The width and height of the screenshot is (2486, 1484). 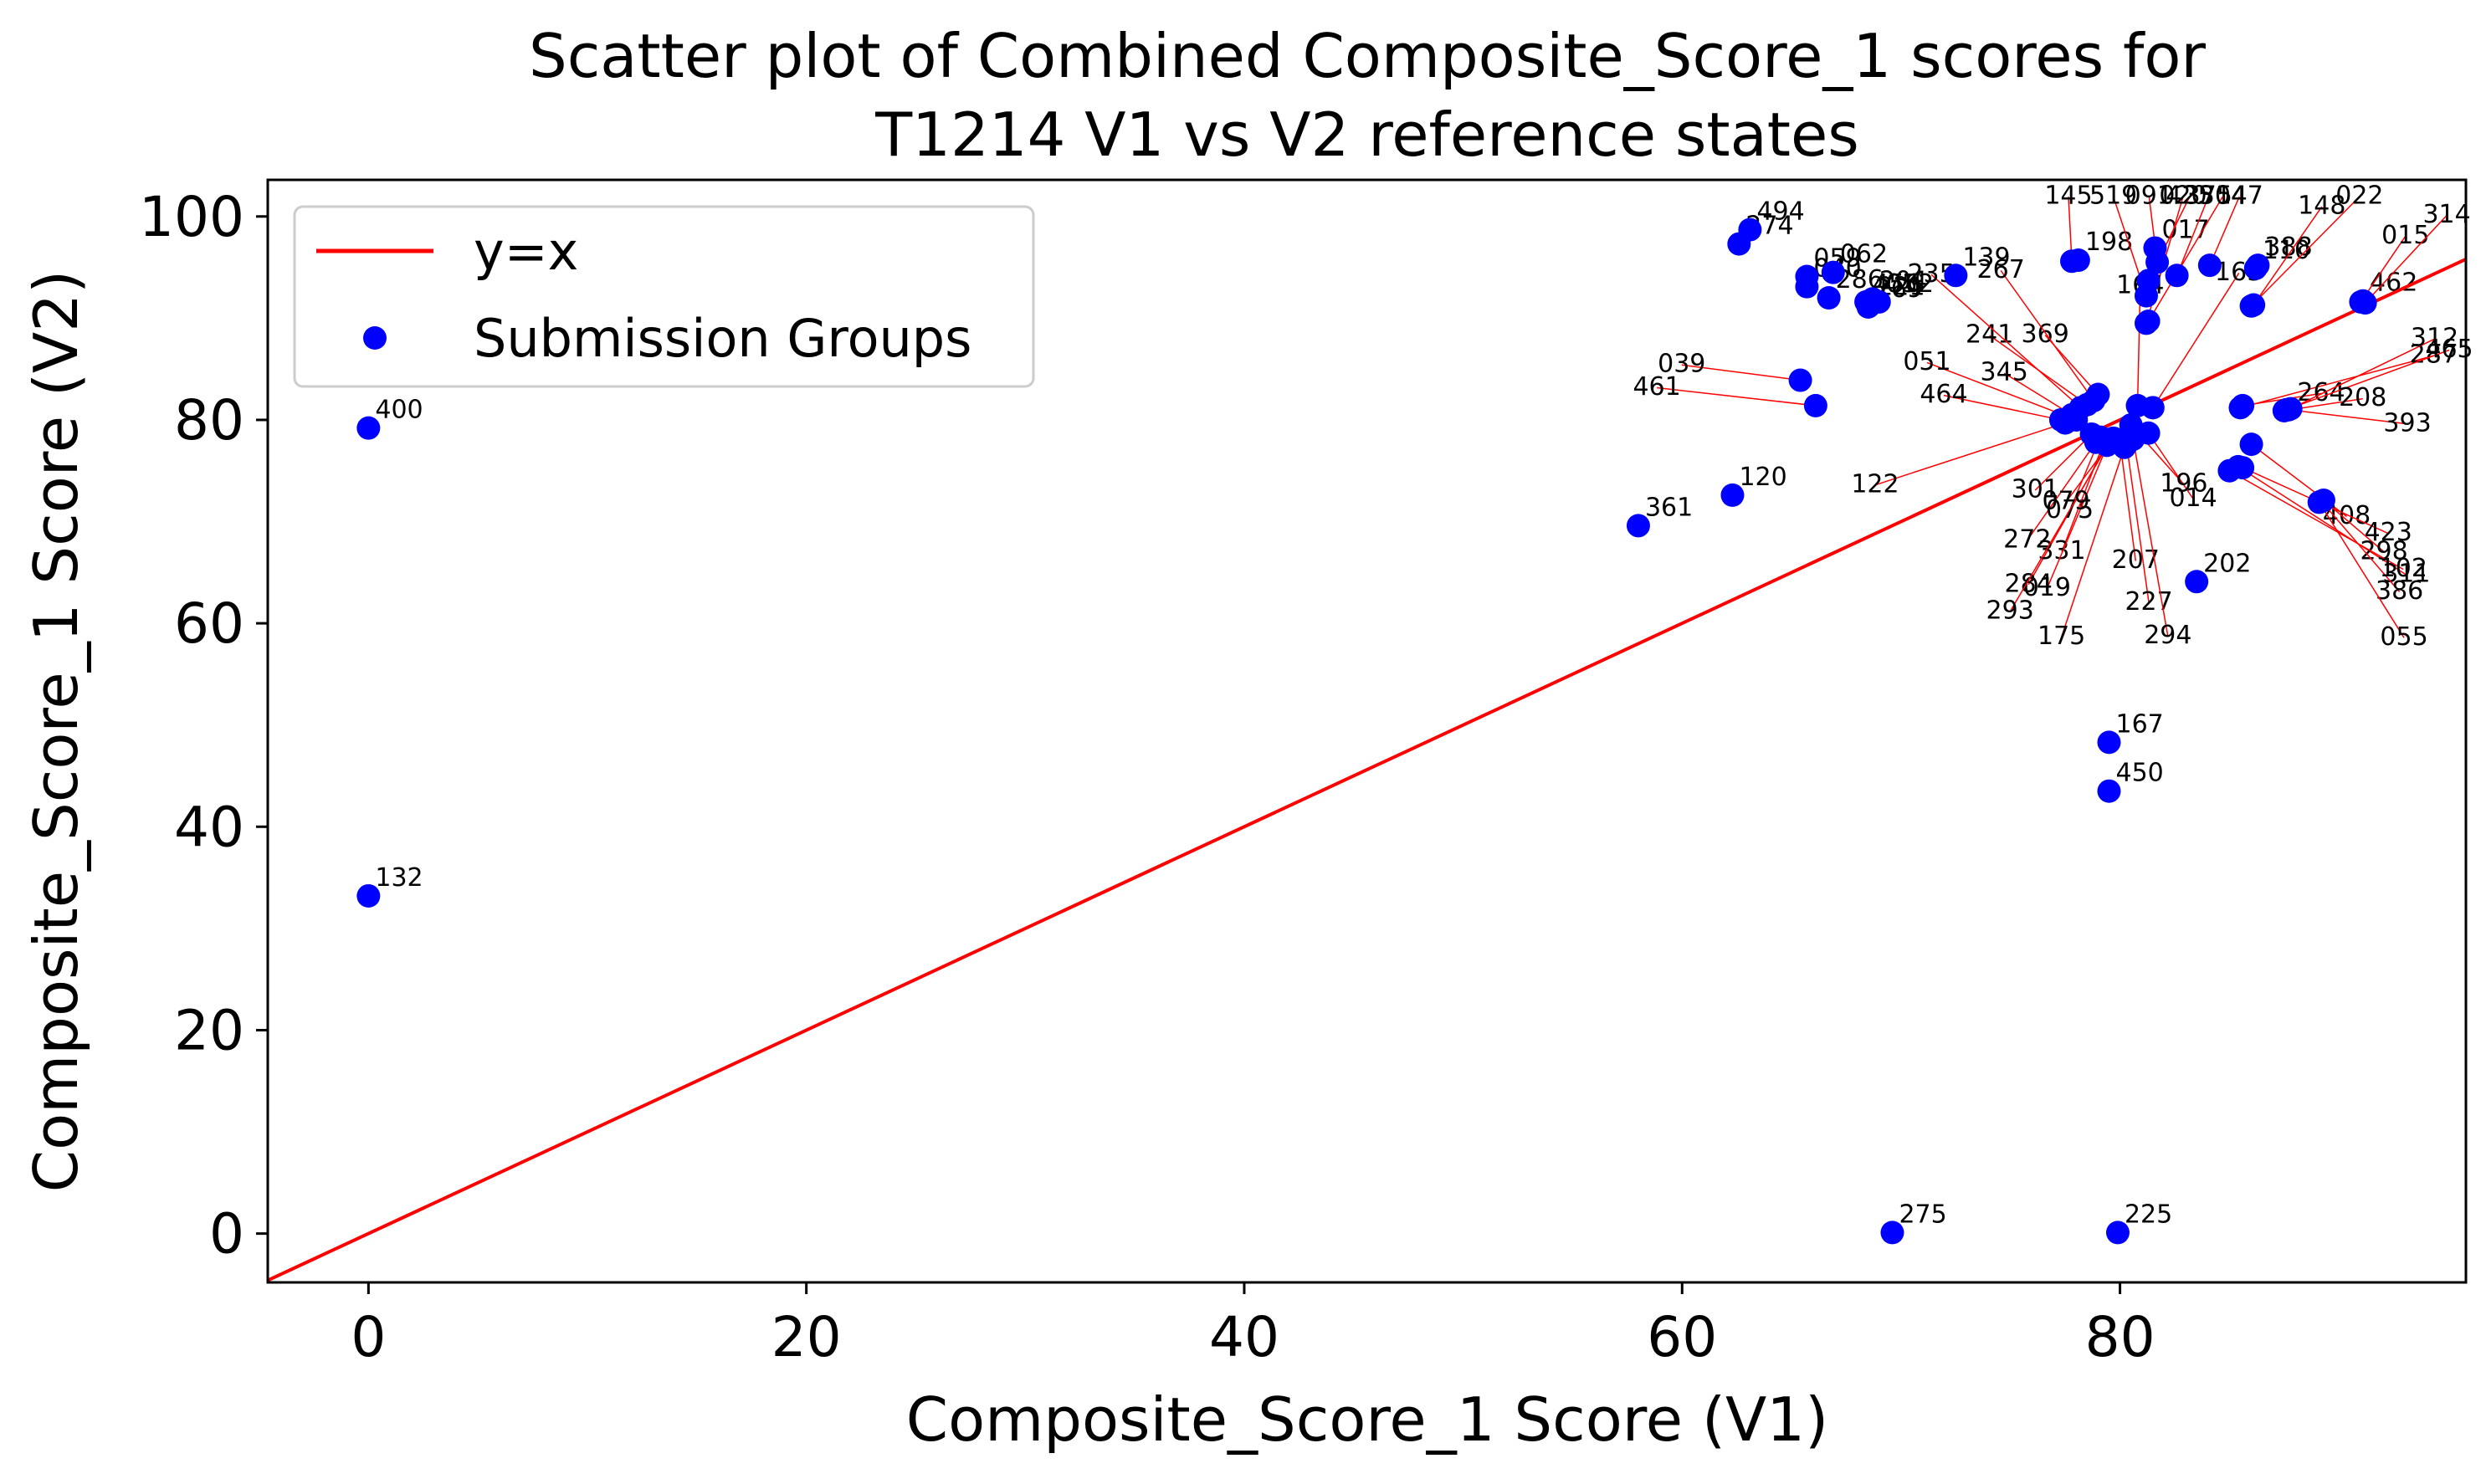 I want to click on legend-box, so click(x=664, y=296).